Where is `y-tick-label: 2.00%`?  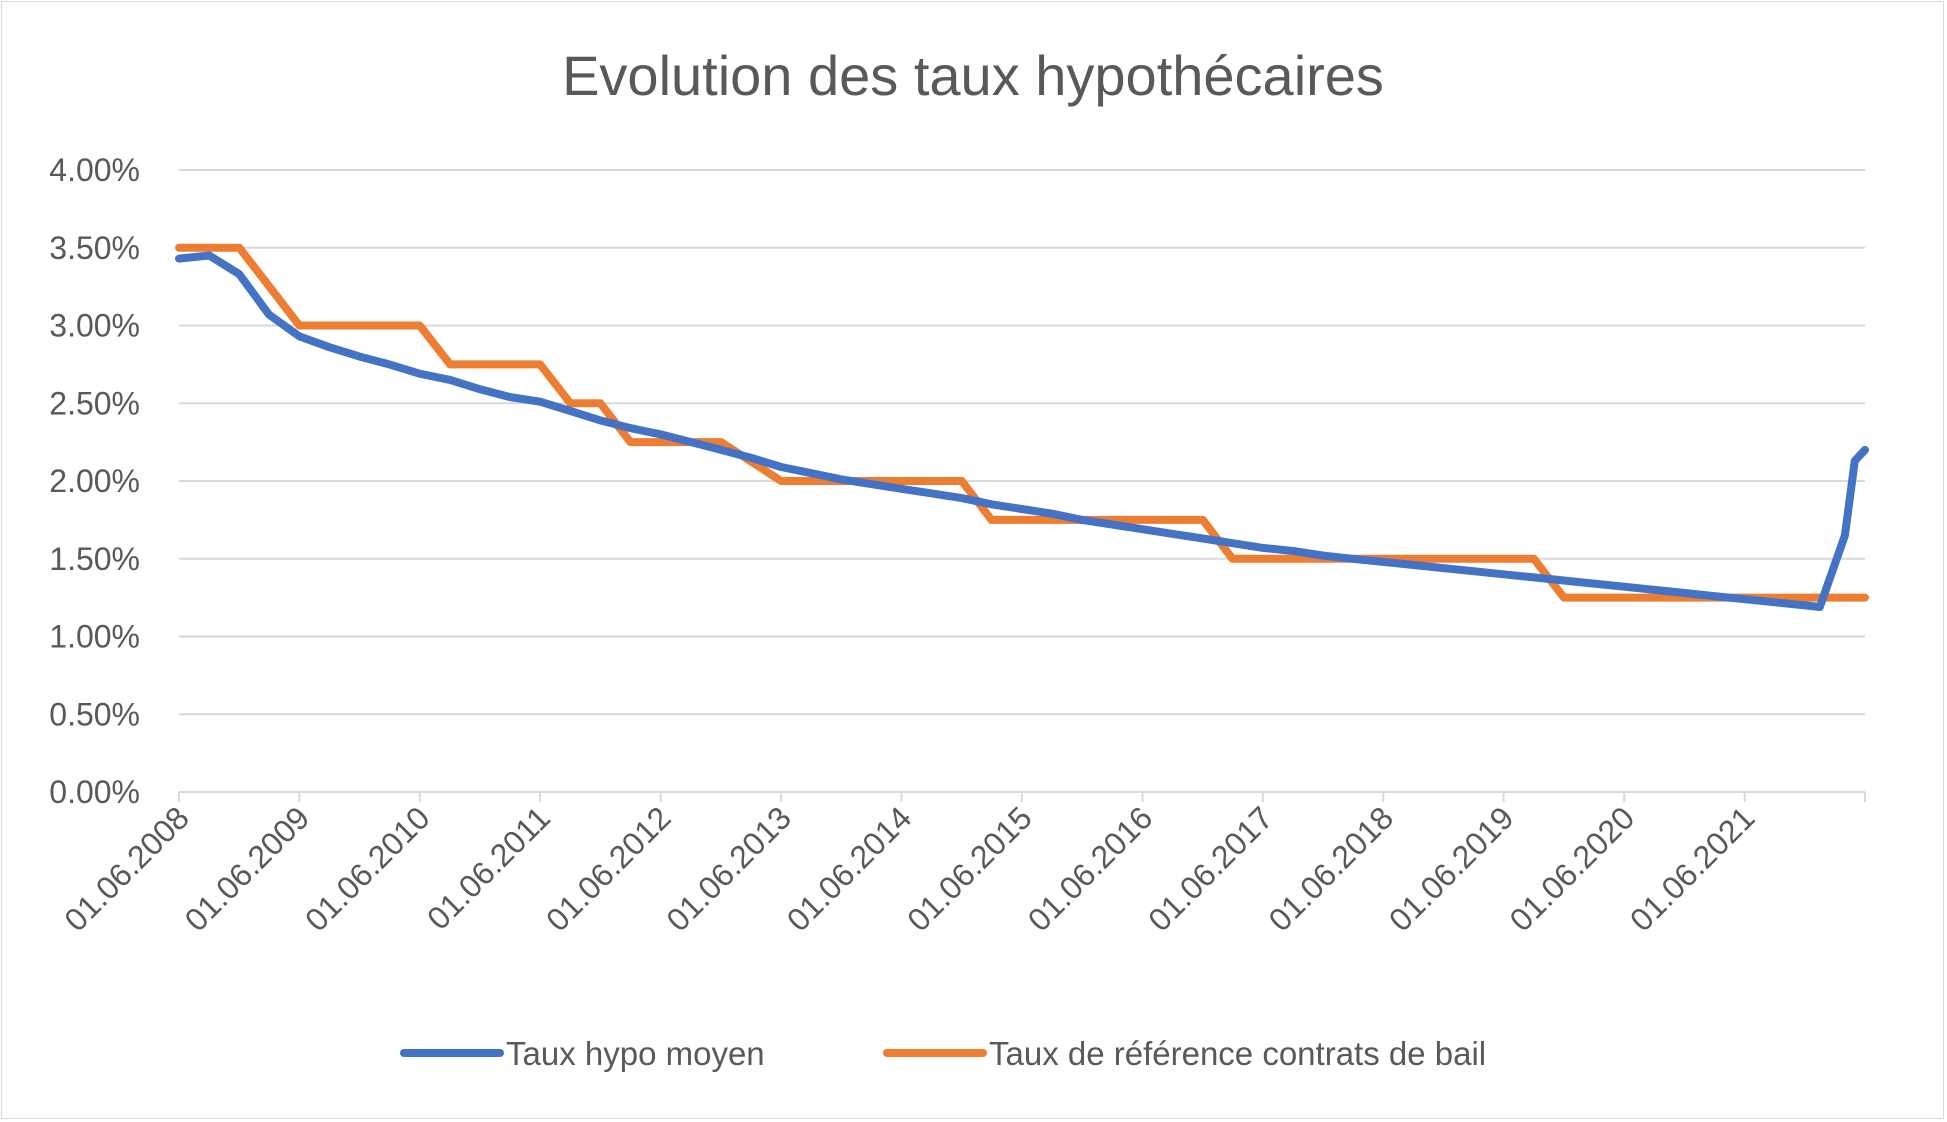 y-tick-label: 2.00% is located at coordinates (94, 481).